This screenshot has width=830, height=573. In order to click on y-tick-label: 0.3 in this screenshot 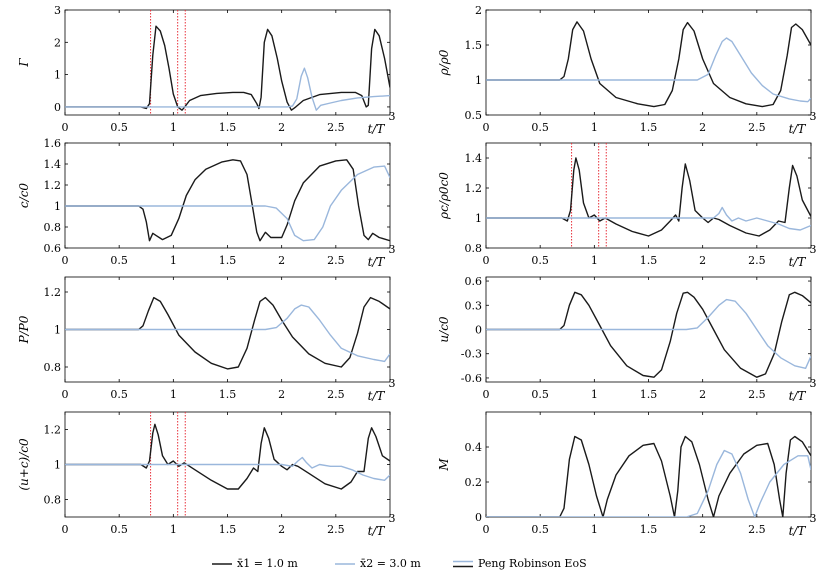, I will do `click(474, 305)`.